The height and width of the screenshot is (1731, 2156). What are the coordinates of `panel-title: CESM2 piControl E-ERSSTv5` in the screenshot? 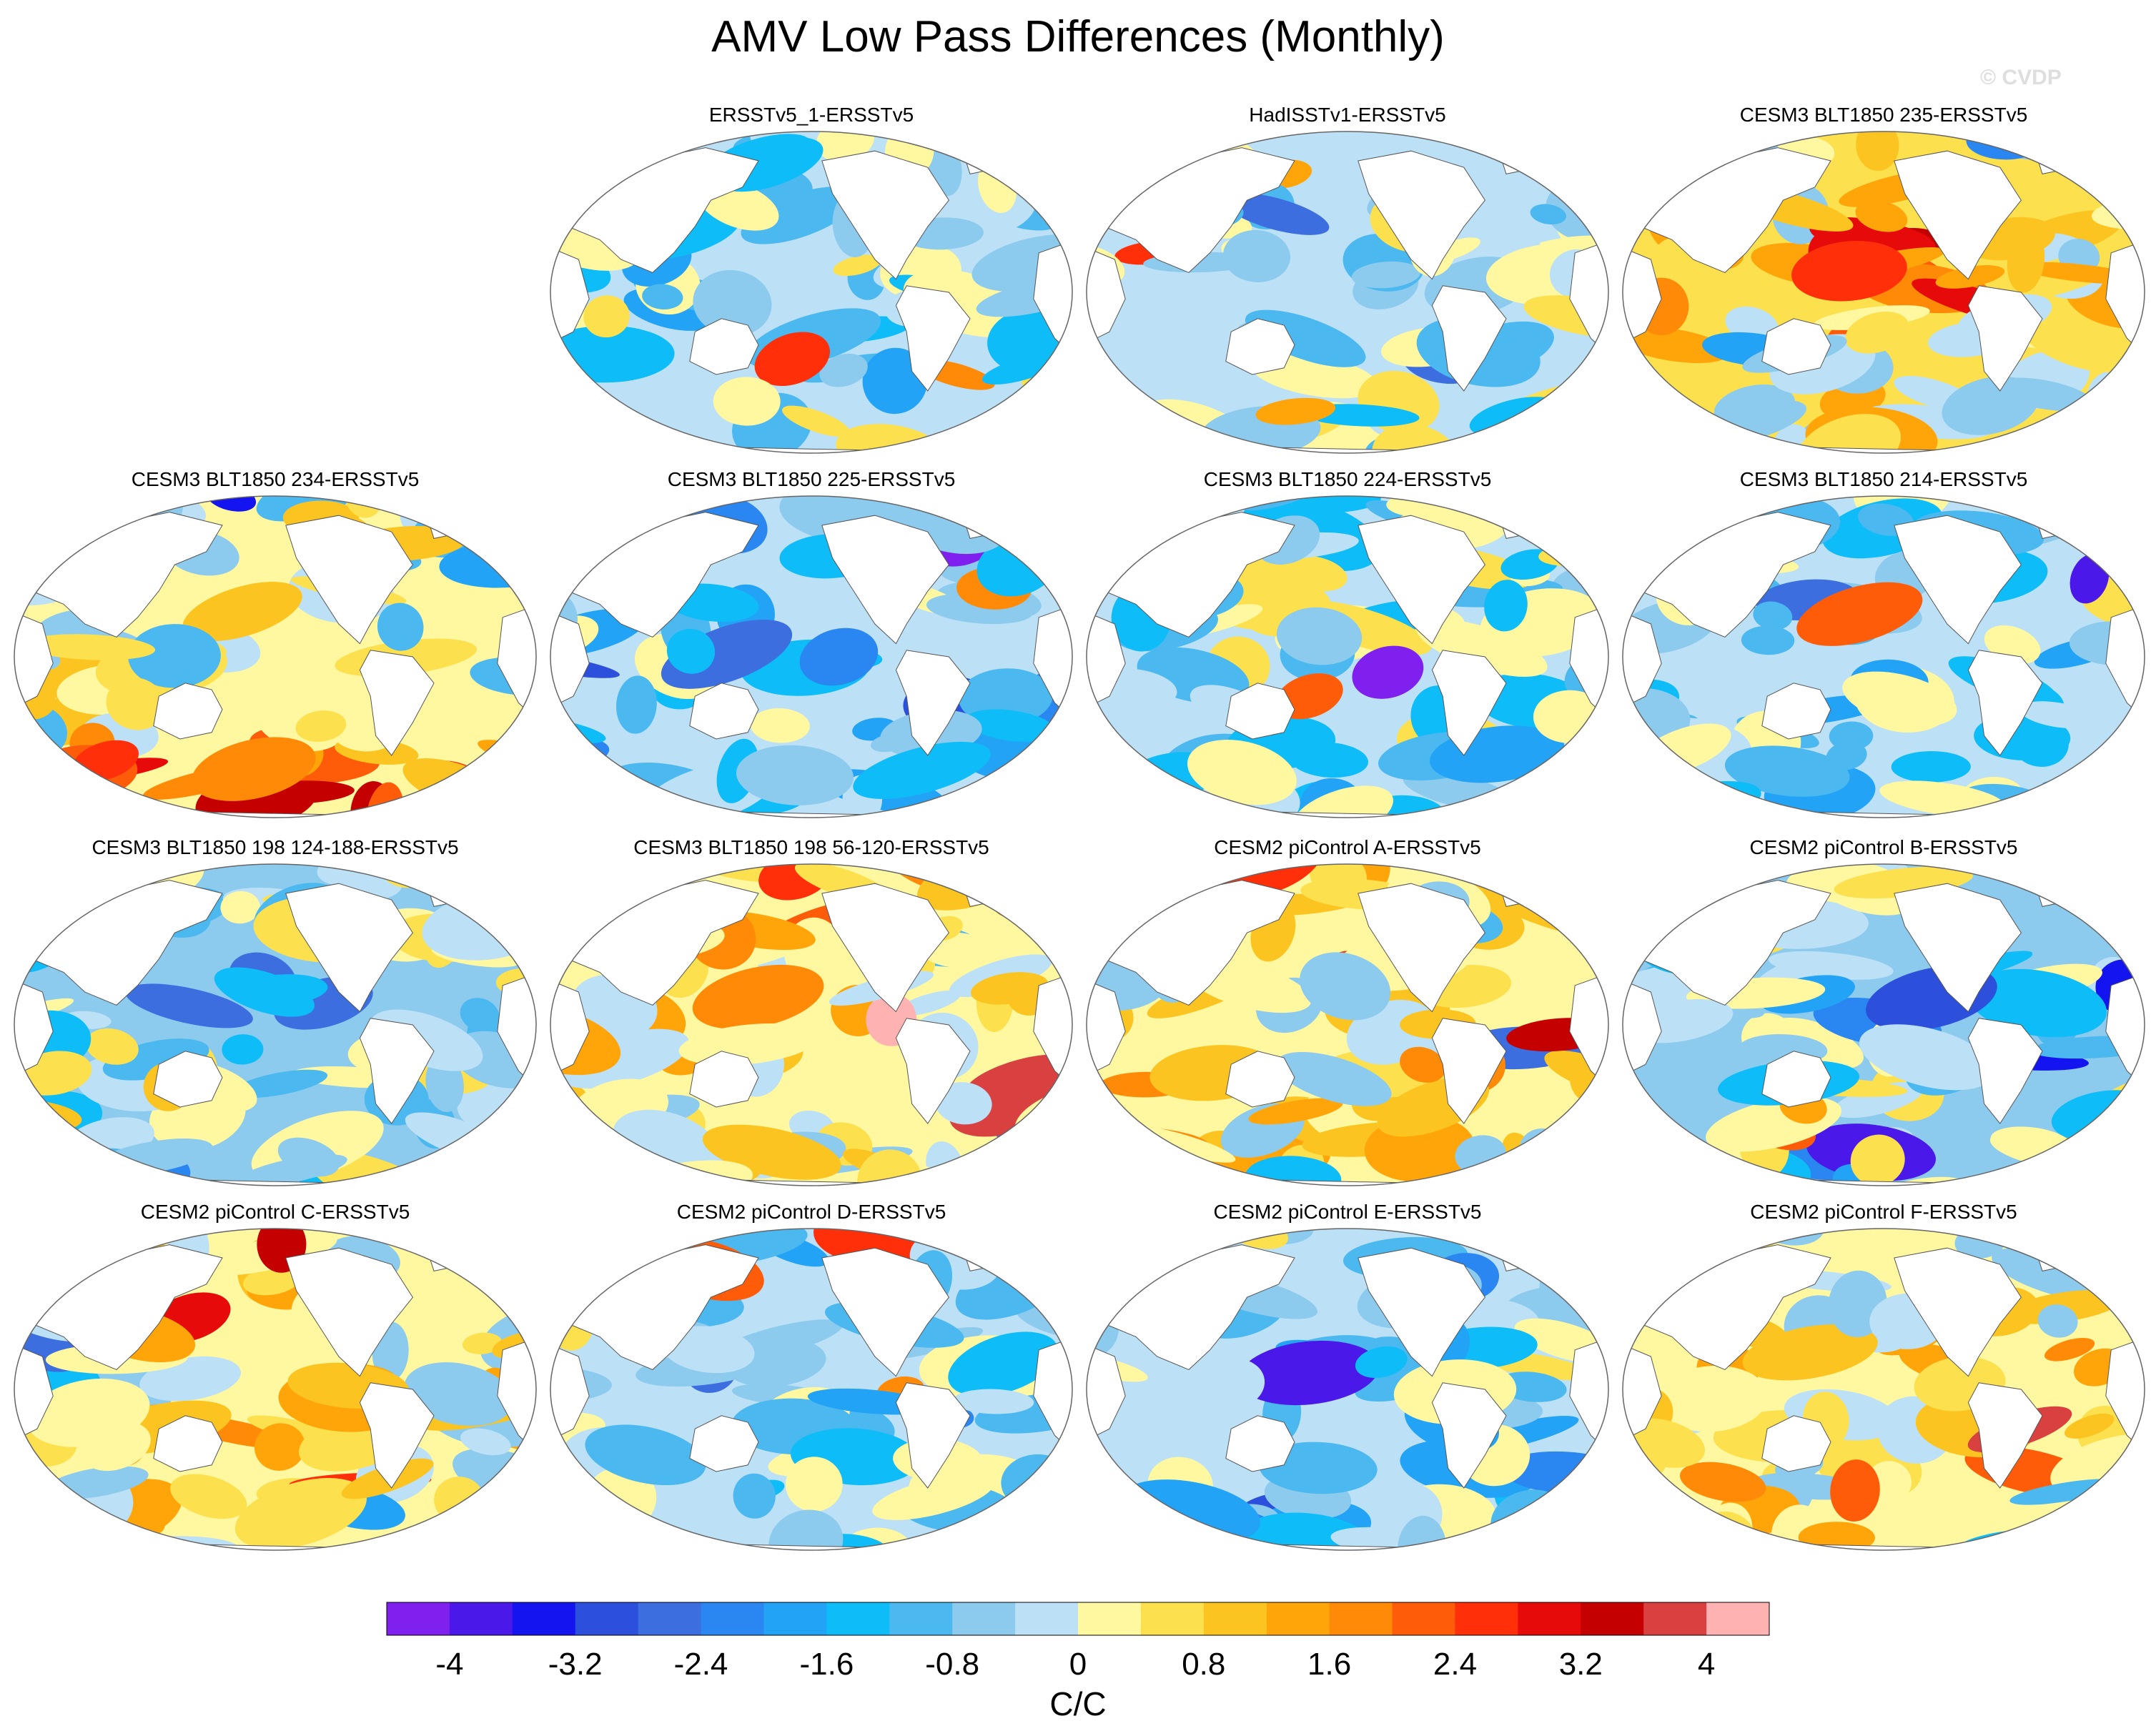 It's located at (1347, 1212).